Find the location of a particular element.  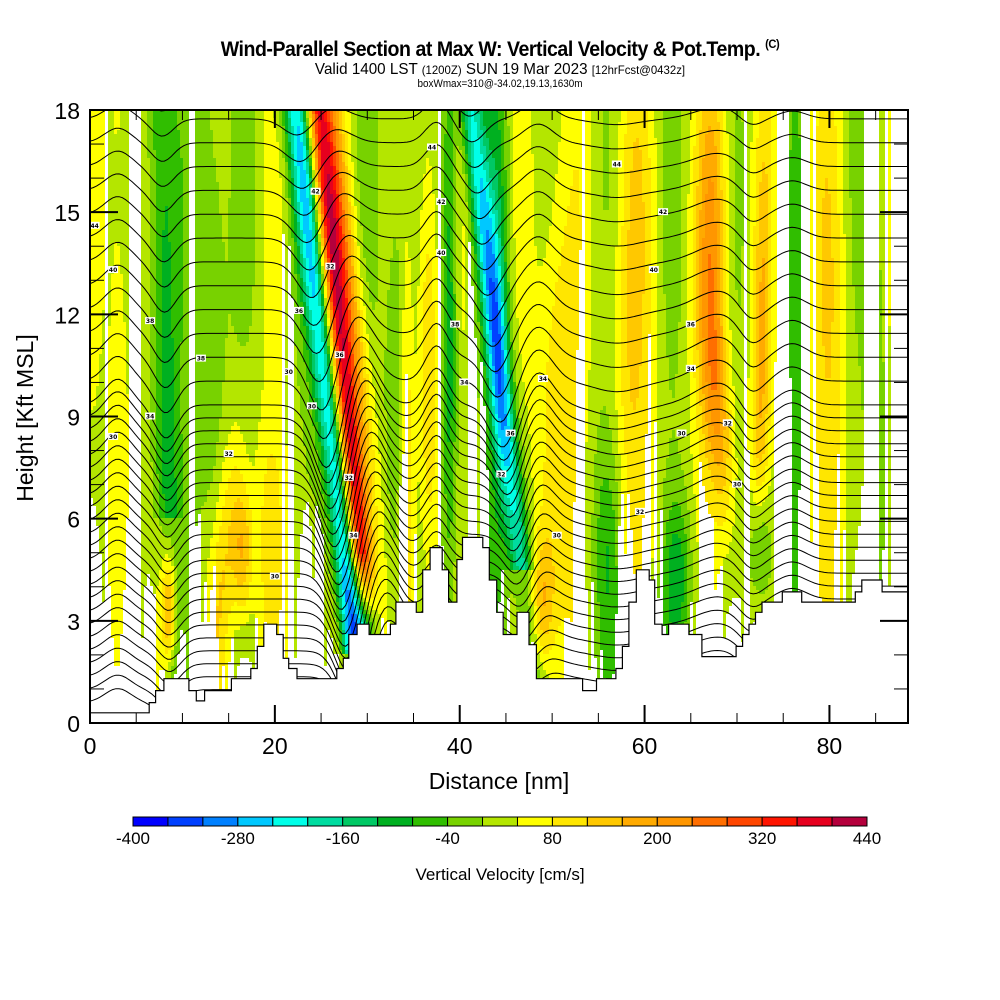

contour-label: 44 is located at coordinates (616, 164).